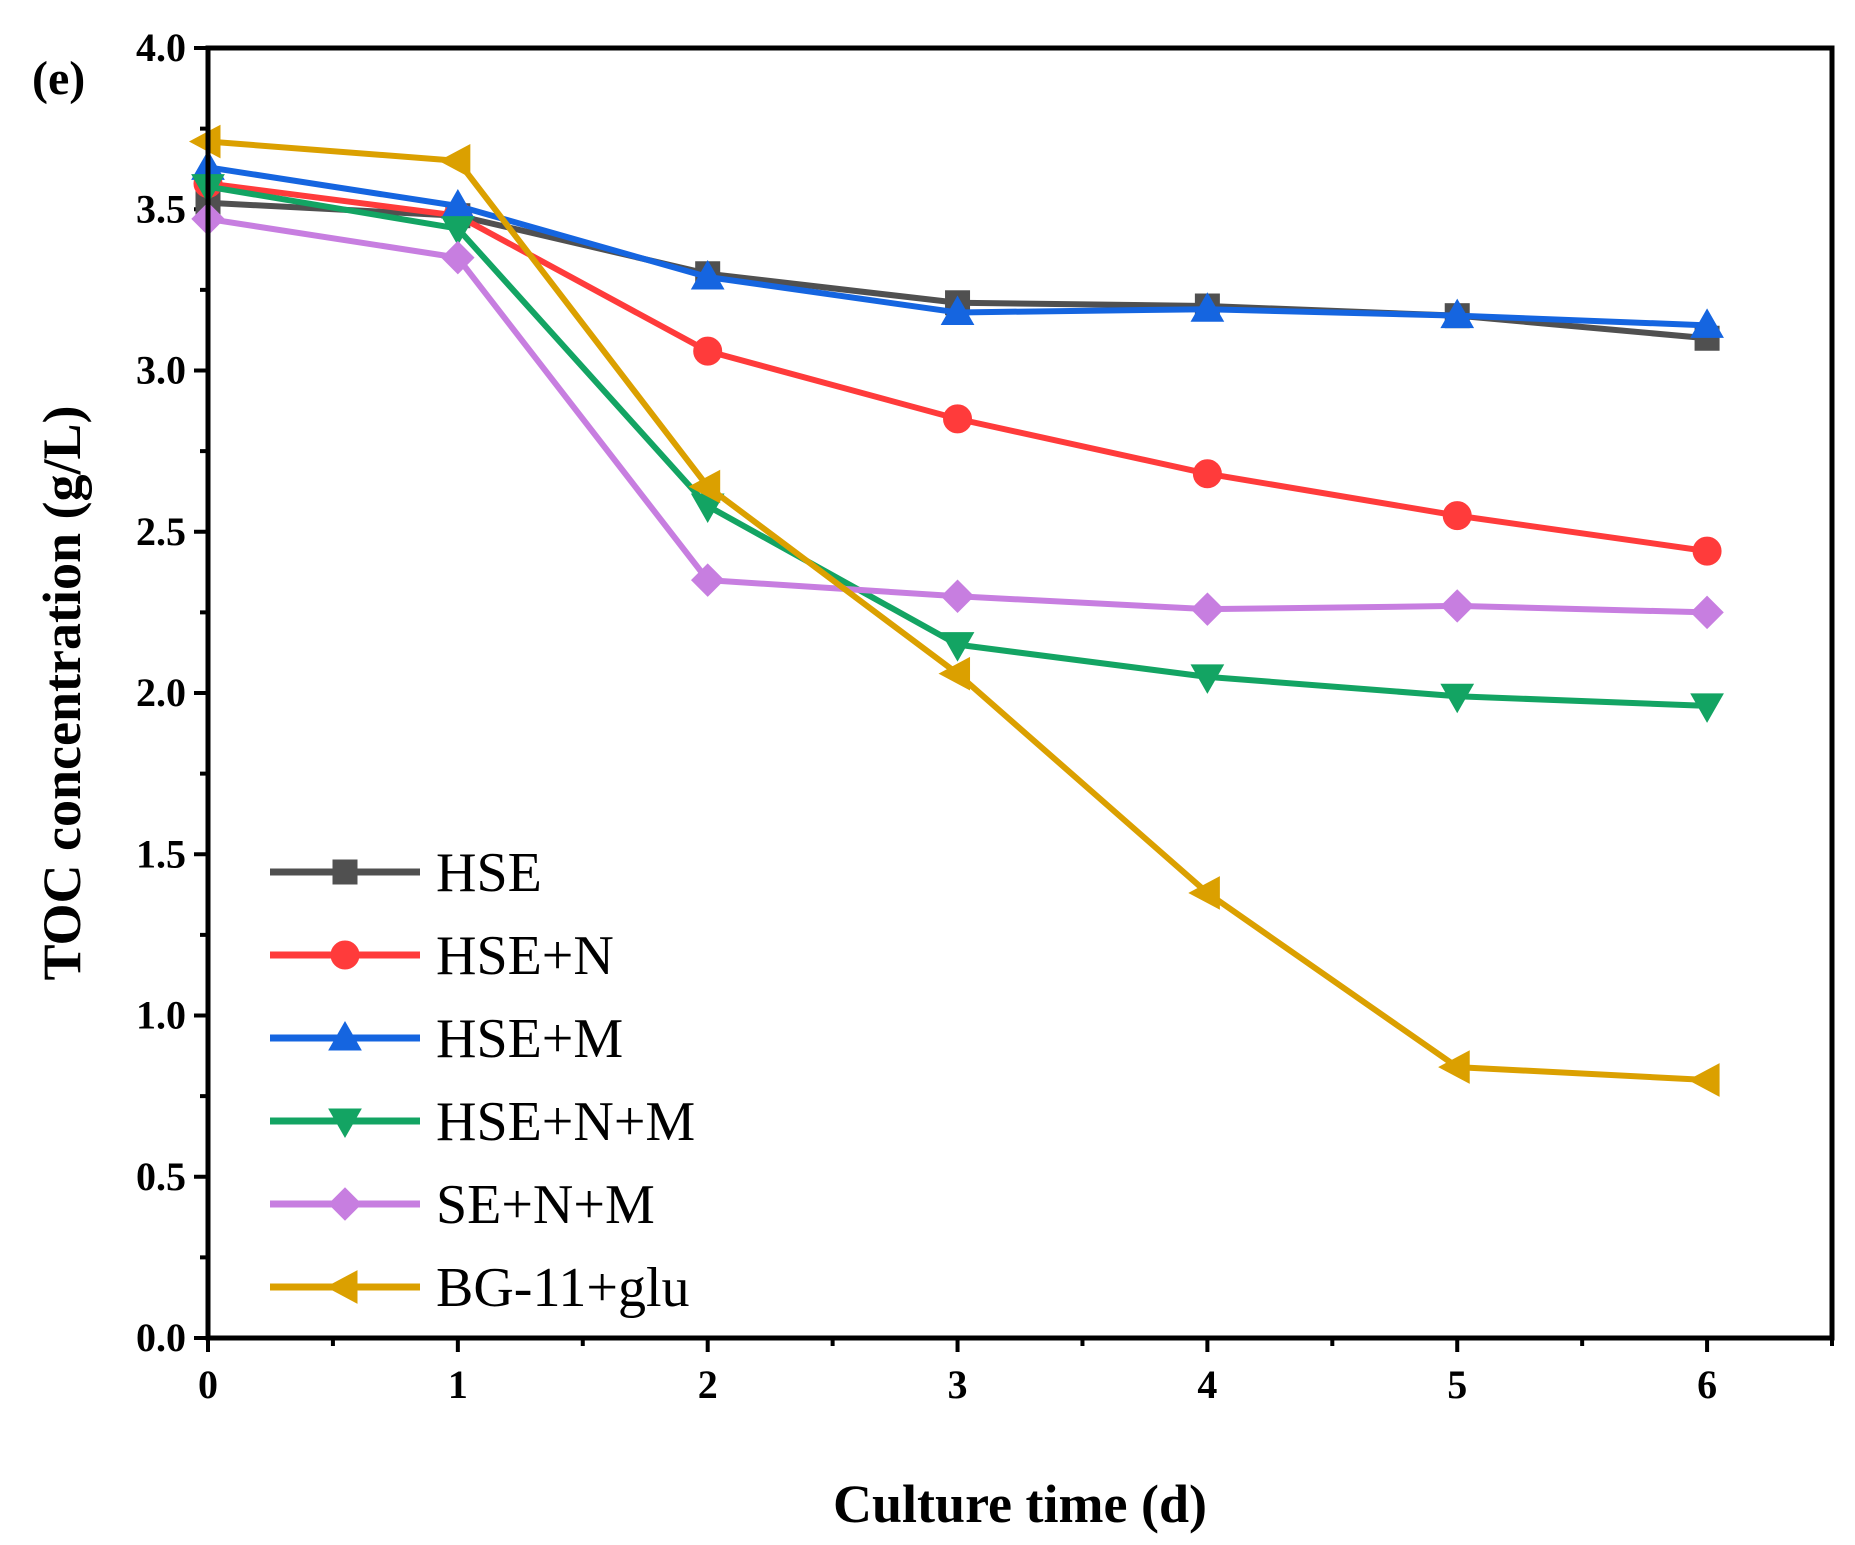  What do you see at coordinates (482, 1080) in the screenshot?
I see `legend: HSE HSE+N HSE+M HSE+N+M SE+N+M BG-11+glu` at bounding box center [482, 1080].